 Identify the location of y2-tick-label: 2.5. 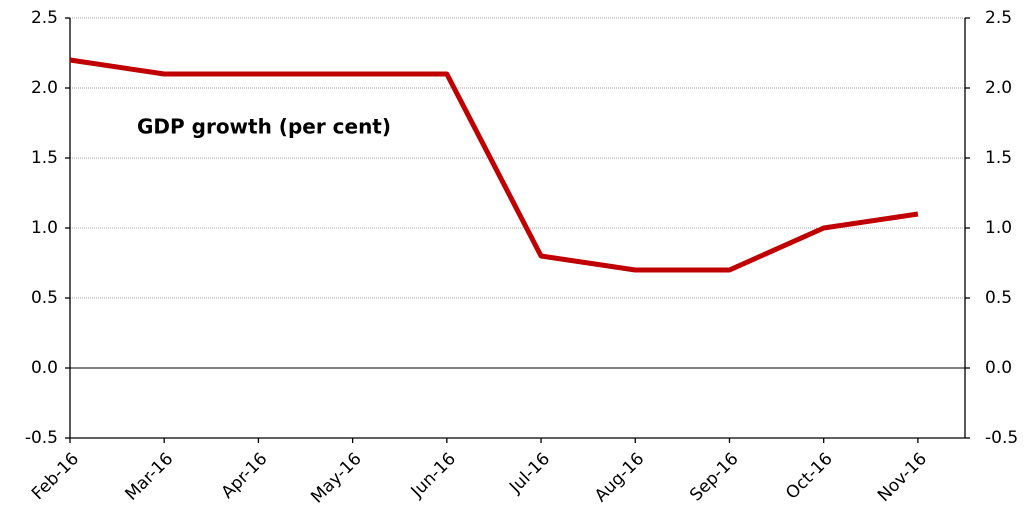
(998, 18).